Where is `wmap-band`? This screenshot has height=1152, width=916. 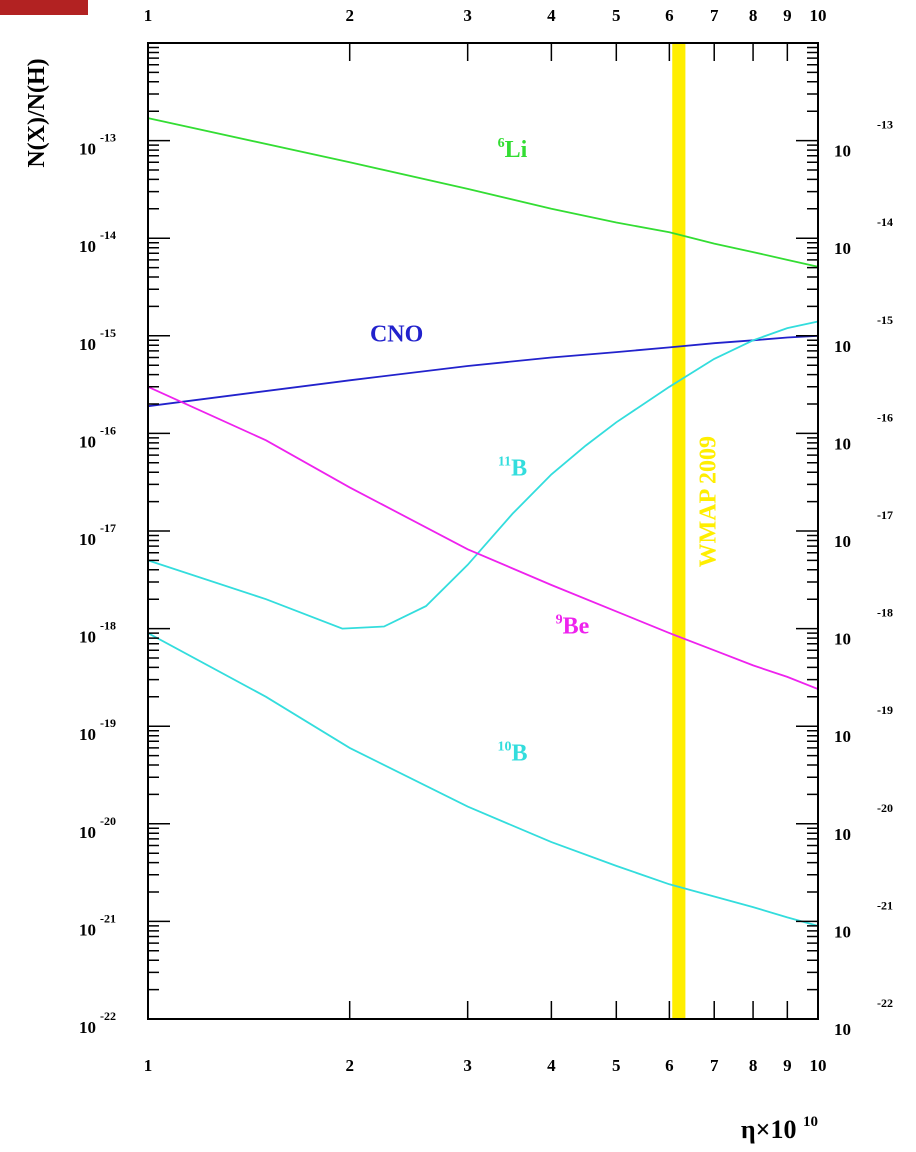 wmap-band is located at coordinates (679, 531).